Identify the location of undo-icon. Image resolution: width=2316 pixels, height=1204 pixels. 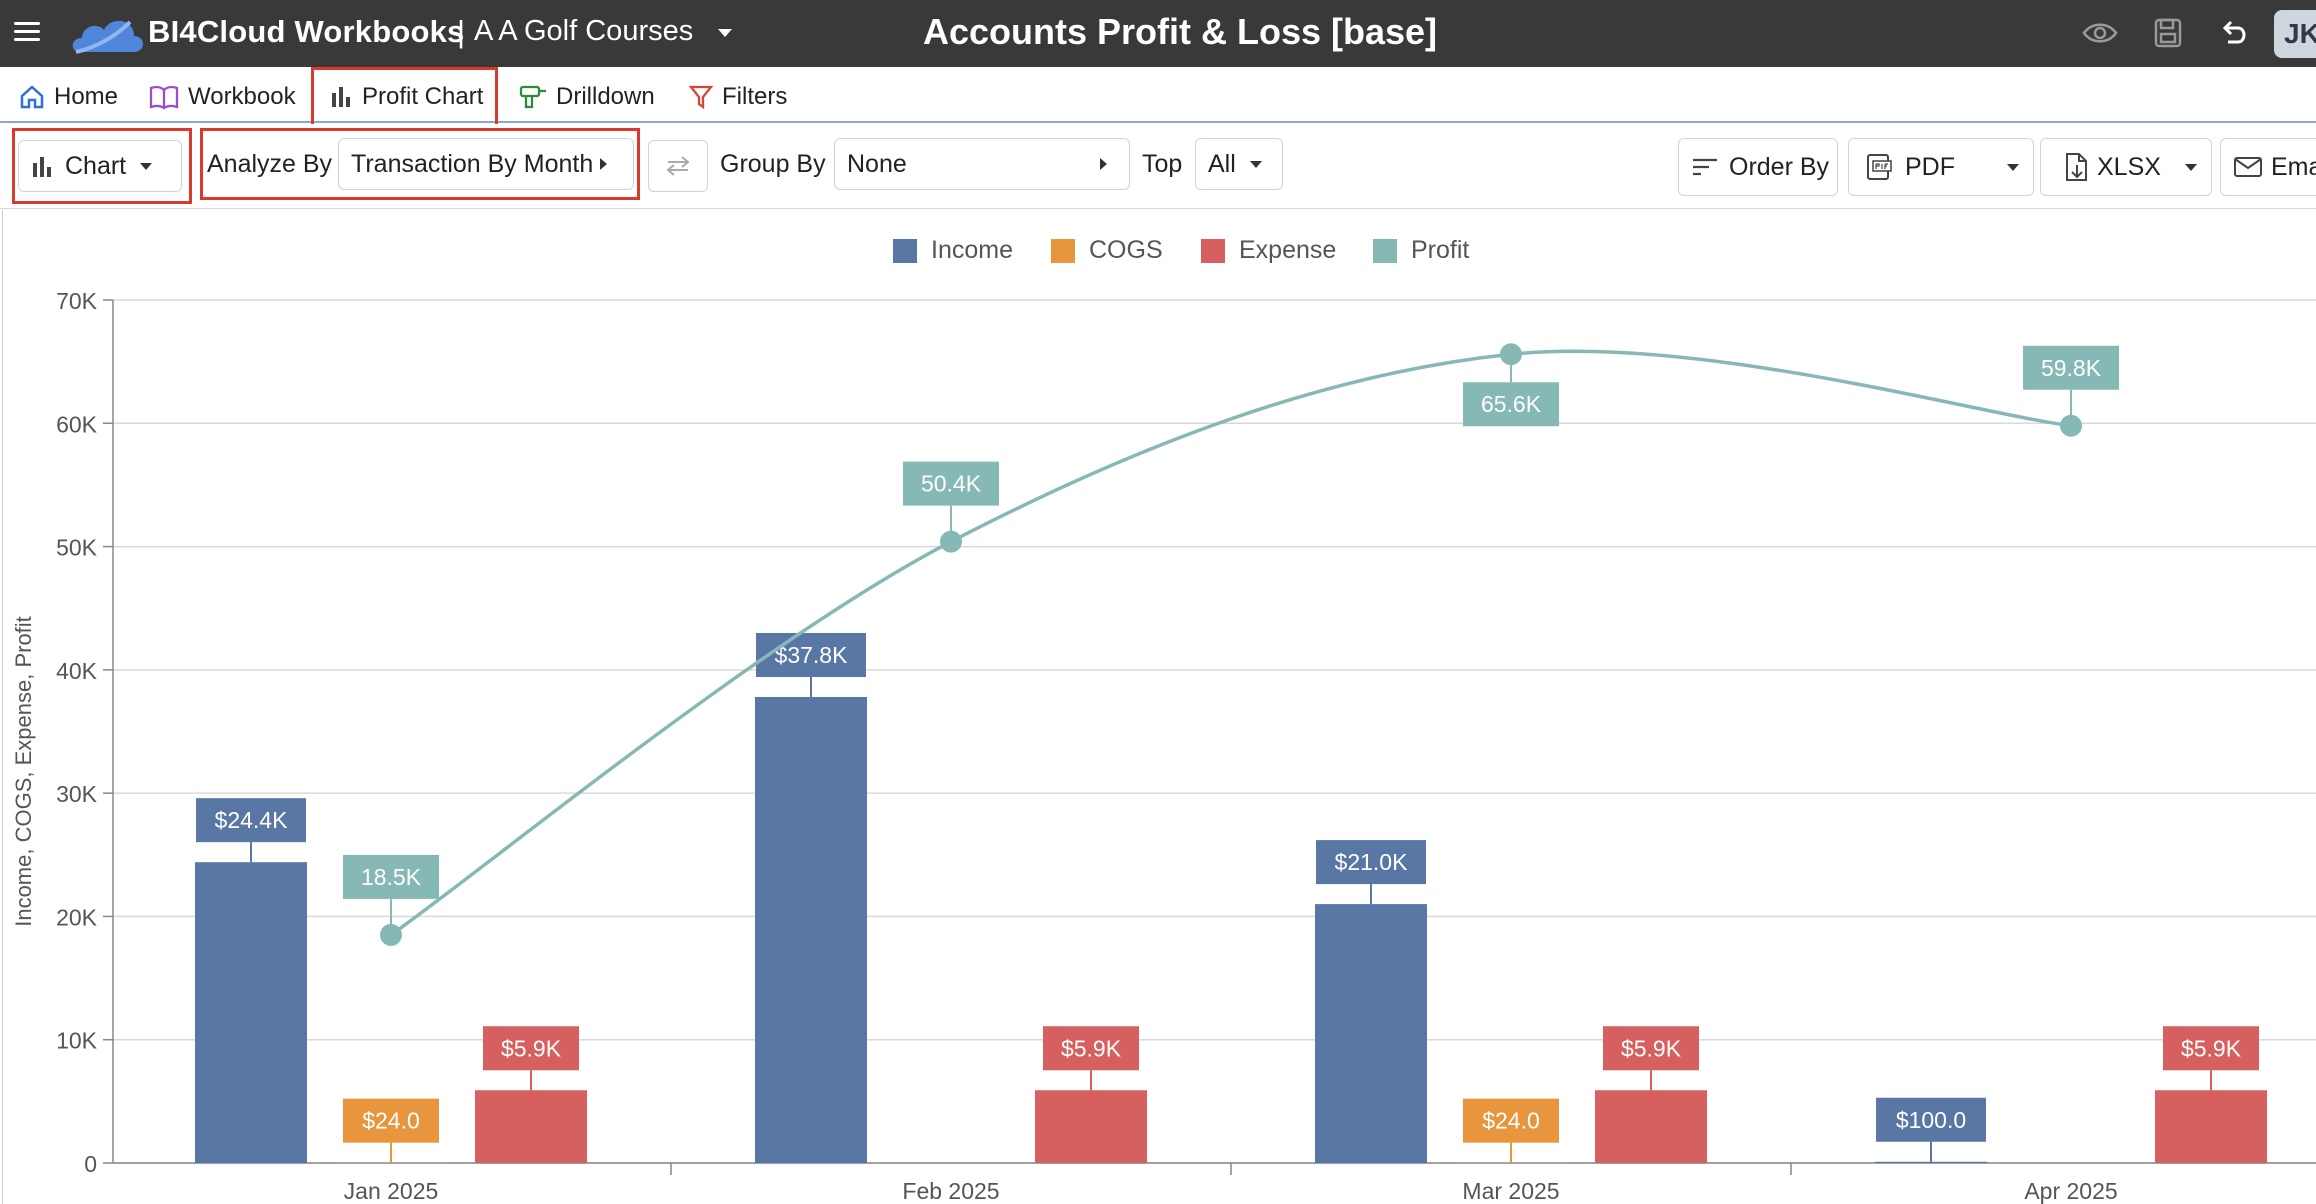
(2234, 33).